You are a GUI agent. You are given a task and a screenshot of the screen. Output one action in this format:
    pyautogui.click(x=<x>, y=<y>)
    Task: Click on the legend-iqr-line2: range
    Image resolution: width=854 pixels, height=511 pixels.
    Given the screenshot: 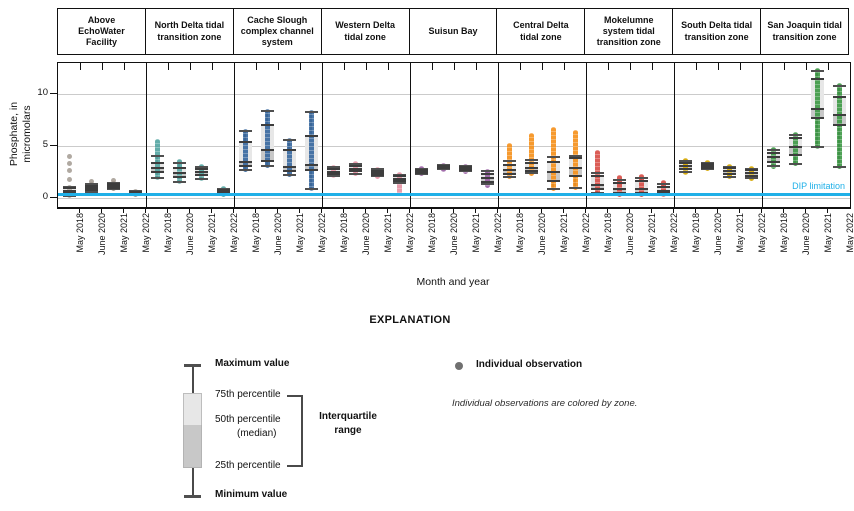 What is the action you would take?
    pyautogui.click(x=348, y=430)
    